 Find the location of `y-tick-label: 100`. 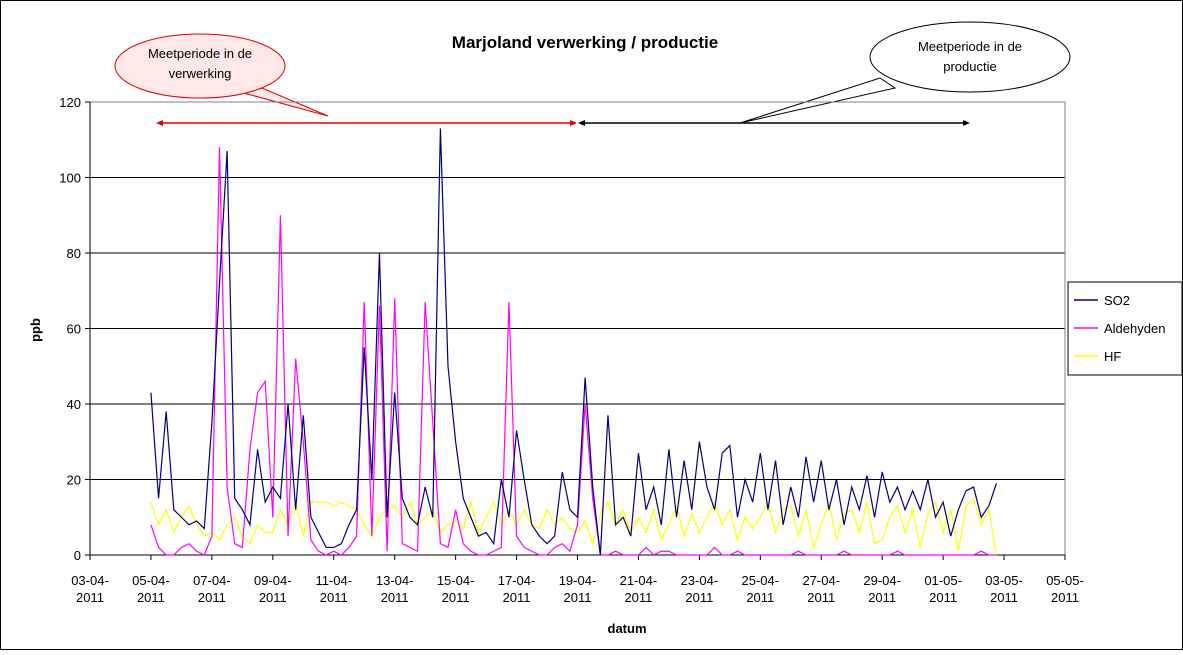

y-tick-label: 100 is located at coordinates (70, 178).